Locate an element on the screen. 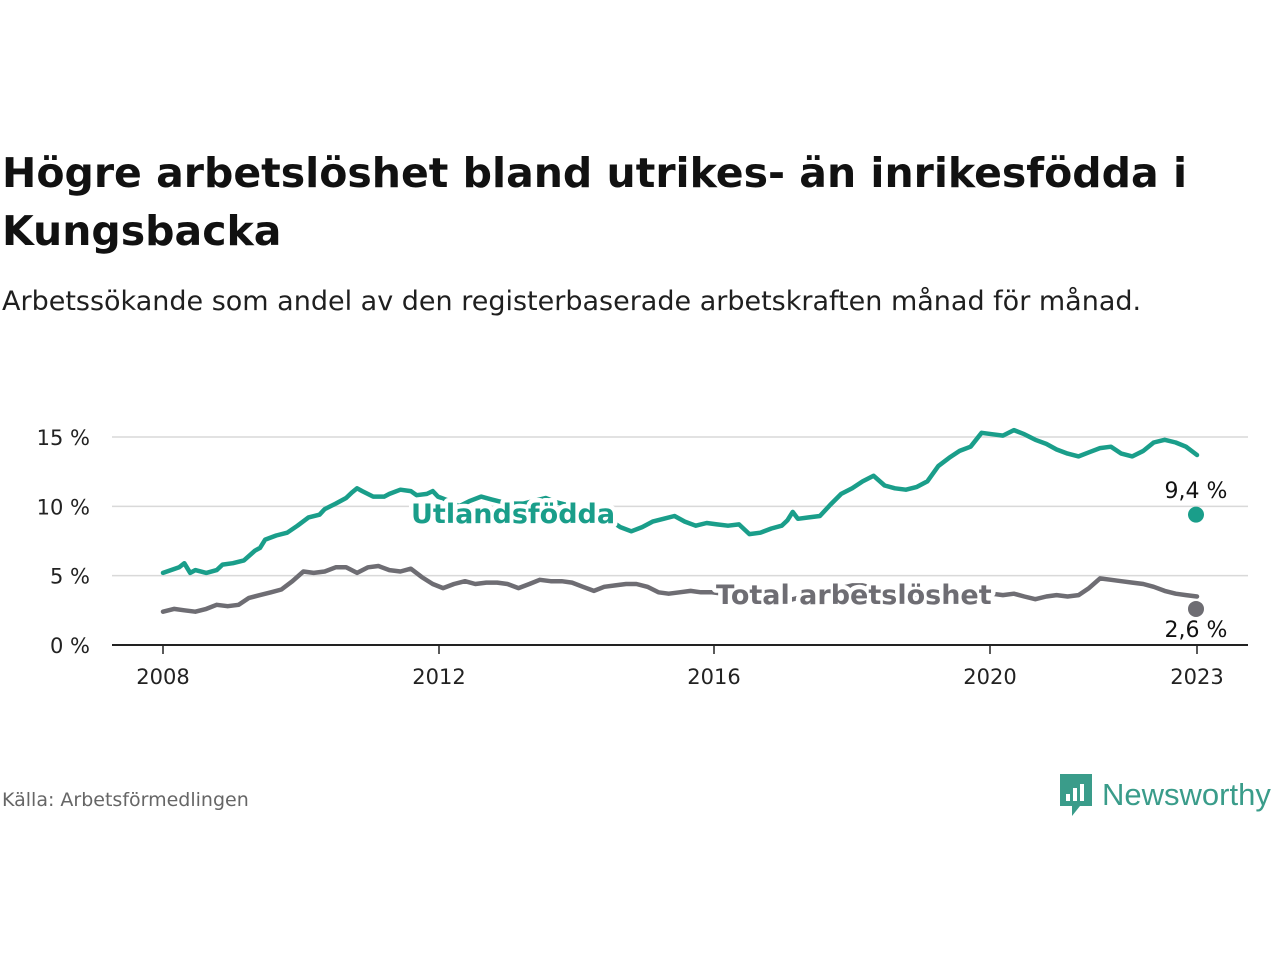  series-label-utlandsfodda: Utlandsfödda is located at coordinates (513, 514).